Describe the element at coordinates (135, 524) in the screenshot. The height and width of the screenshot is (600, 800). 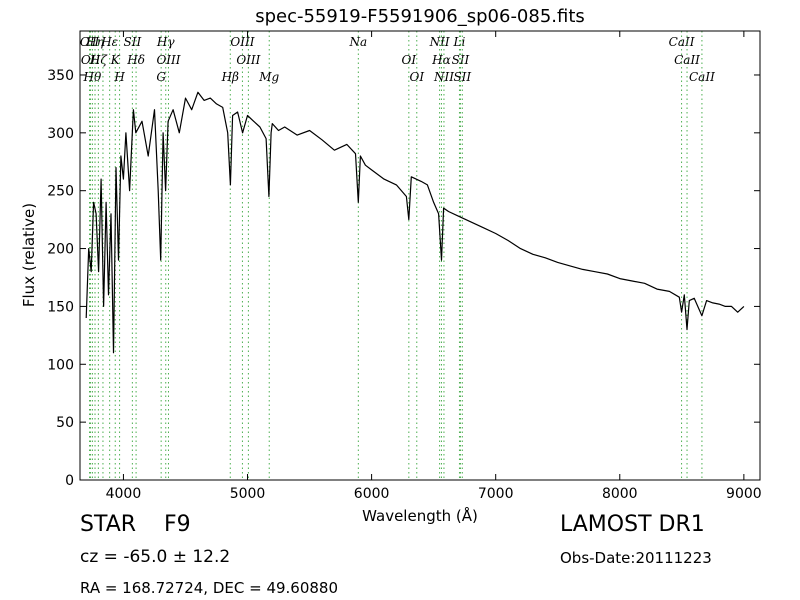
I see `object-class: STAR F9` at that location.